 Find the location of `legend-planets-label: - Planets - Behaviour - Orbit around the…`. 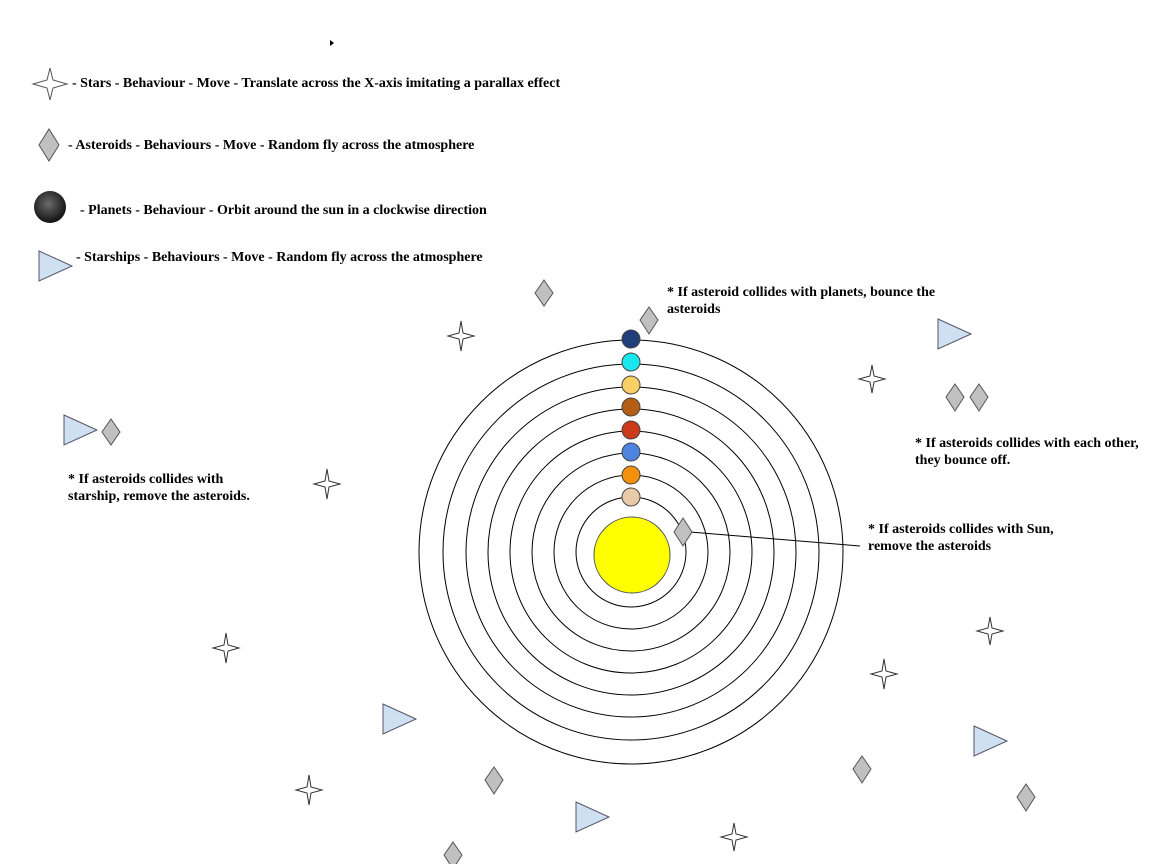

legend-planets-label: - Planets - Behaviour - Orbit around the… is located at coordinates (283, 210).